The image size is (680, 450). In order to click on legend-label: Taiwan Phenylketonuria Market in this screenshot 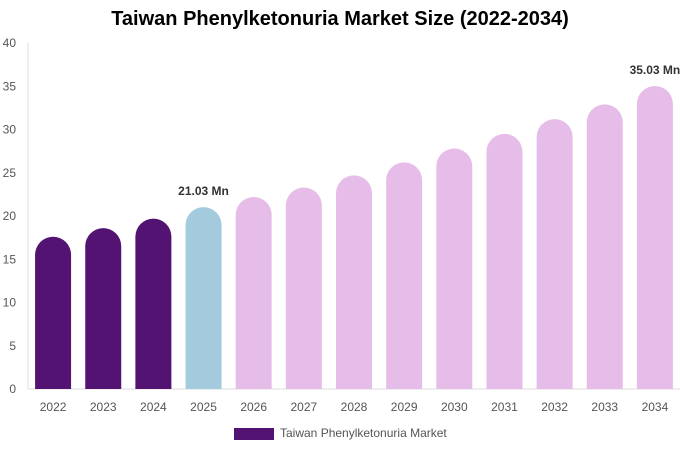, I will do `click(363, 433)`.